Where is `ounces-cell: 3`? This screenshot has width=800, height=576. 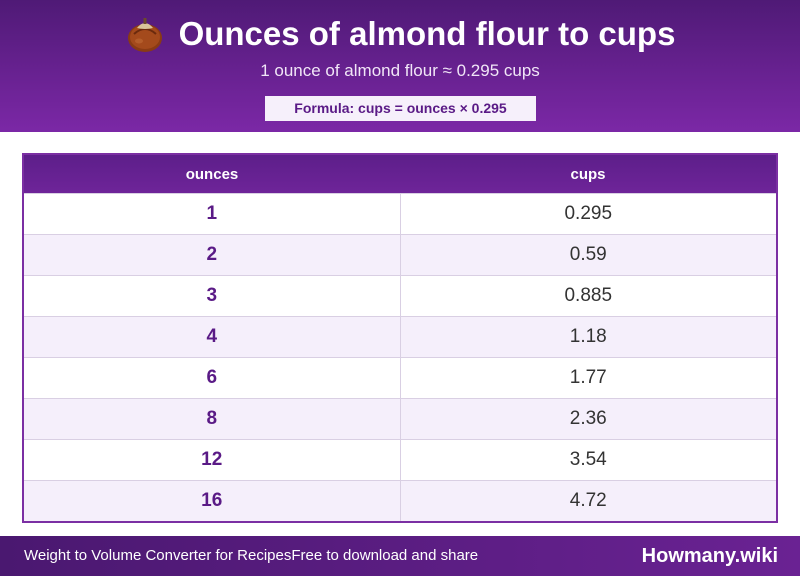 ounces-cell: 3 is located at coordinates (212, 296).